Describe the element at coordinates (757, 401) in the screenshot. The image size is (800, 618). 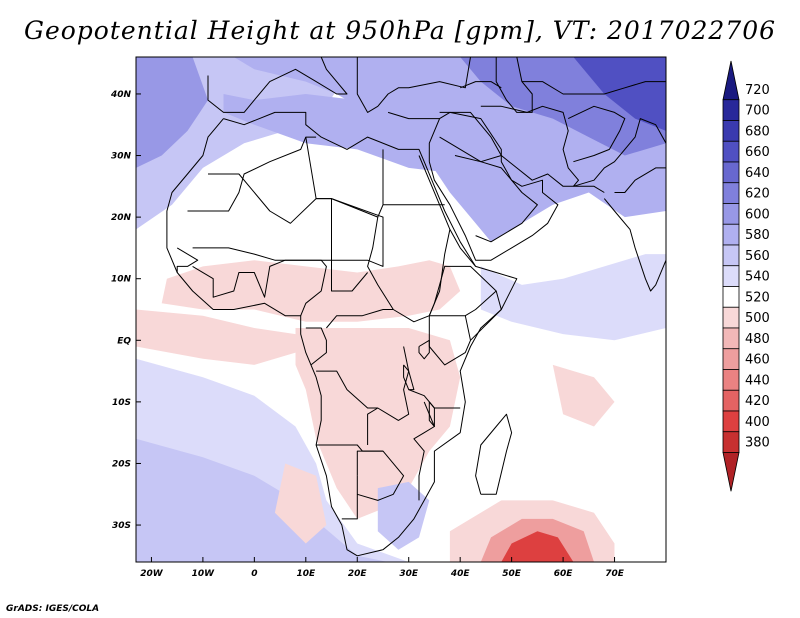
I see `colorbar-label: 420` at that location.